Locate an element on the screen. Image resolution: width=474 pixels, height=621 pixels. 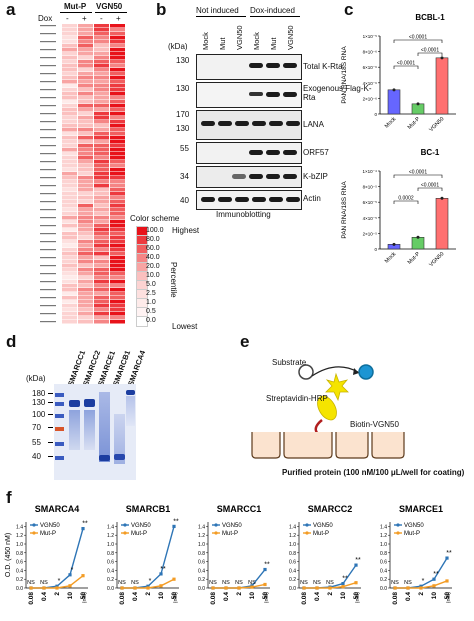
y-tick-label: 8×10⁻⁶ is located at coordinates (370, 52).